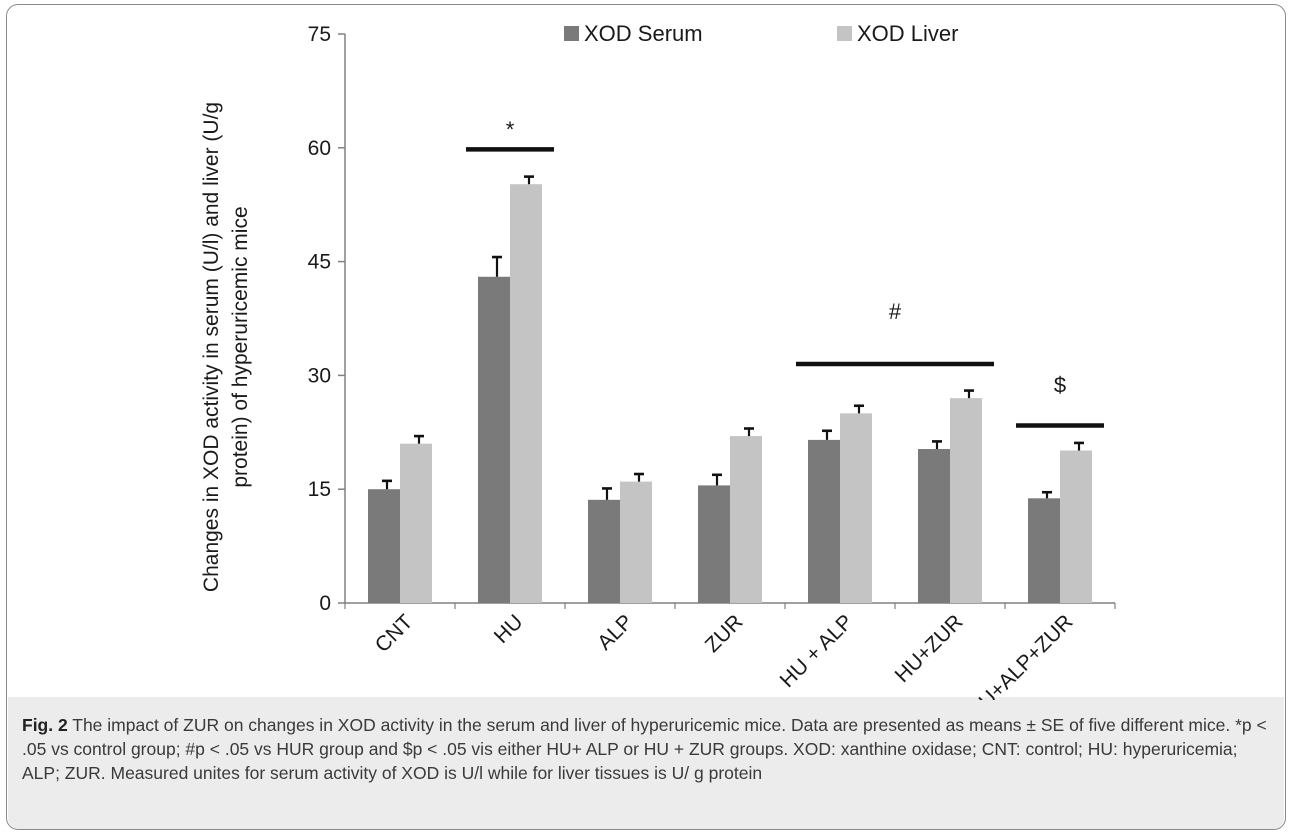 This screenshot has height=835, width=1292. I want to click on y-tick-label: 30, so click(319, 375).